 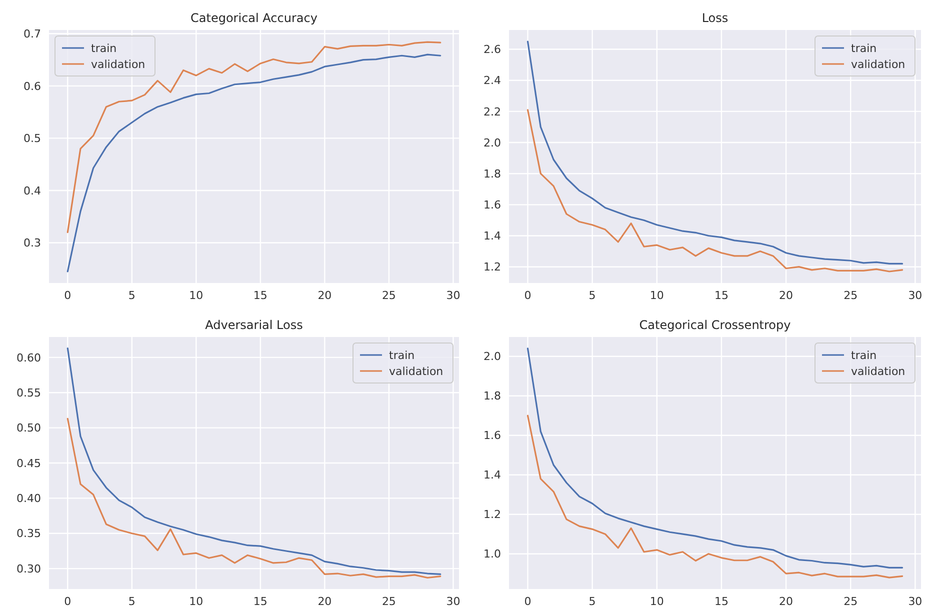 I want to click on y-tick-label: 0.45, so click(x=28, y=463).